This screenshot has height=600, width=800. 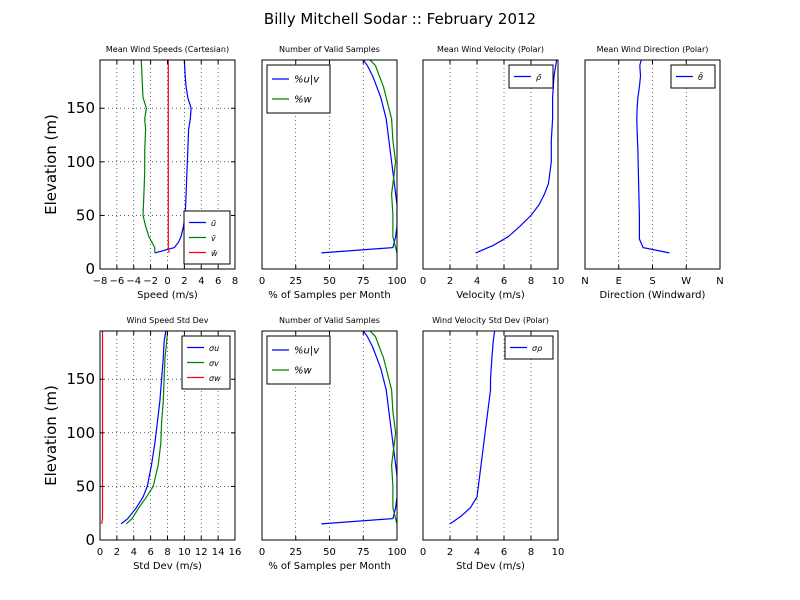 I want to click on x-tick-label: E, so click(x=619, y=281).